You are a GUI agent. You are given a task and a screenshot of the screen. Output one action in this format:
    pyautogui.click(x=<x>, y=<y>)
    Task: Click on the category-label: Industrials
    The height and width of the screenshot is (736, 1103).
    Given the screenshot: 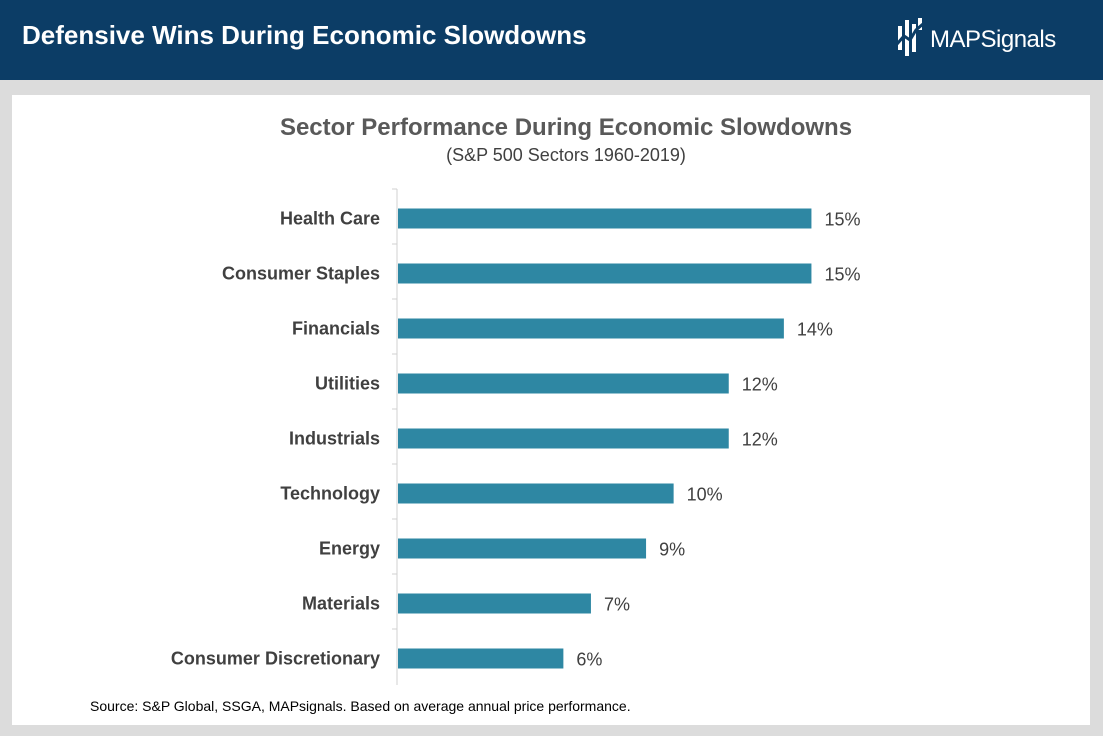 What is the action you would take?
    pyautogui.click(x=334, y=439)
    